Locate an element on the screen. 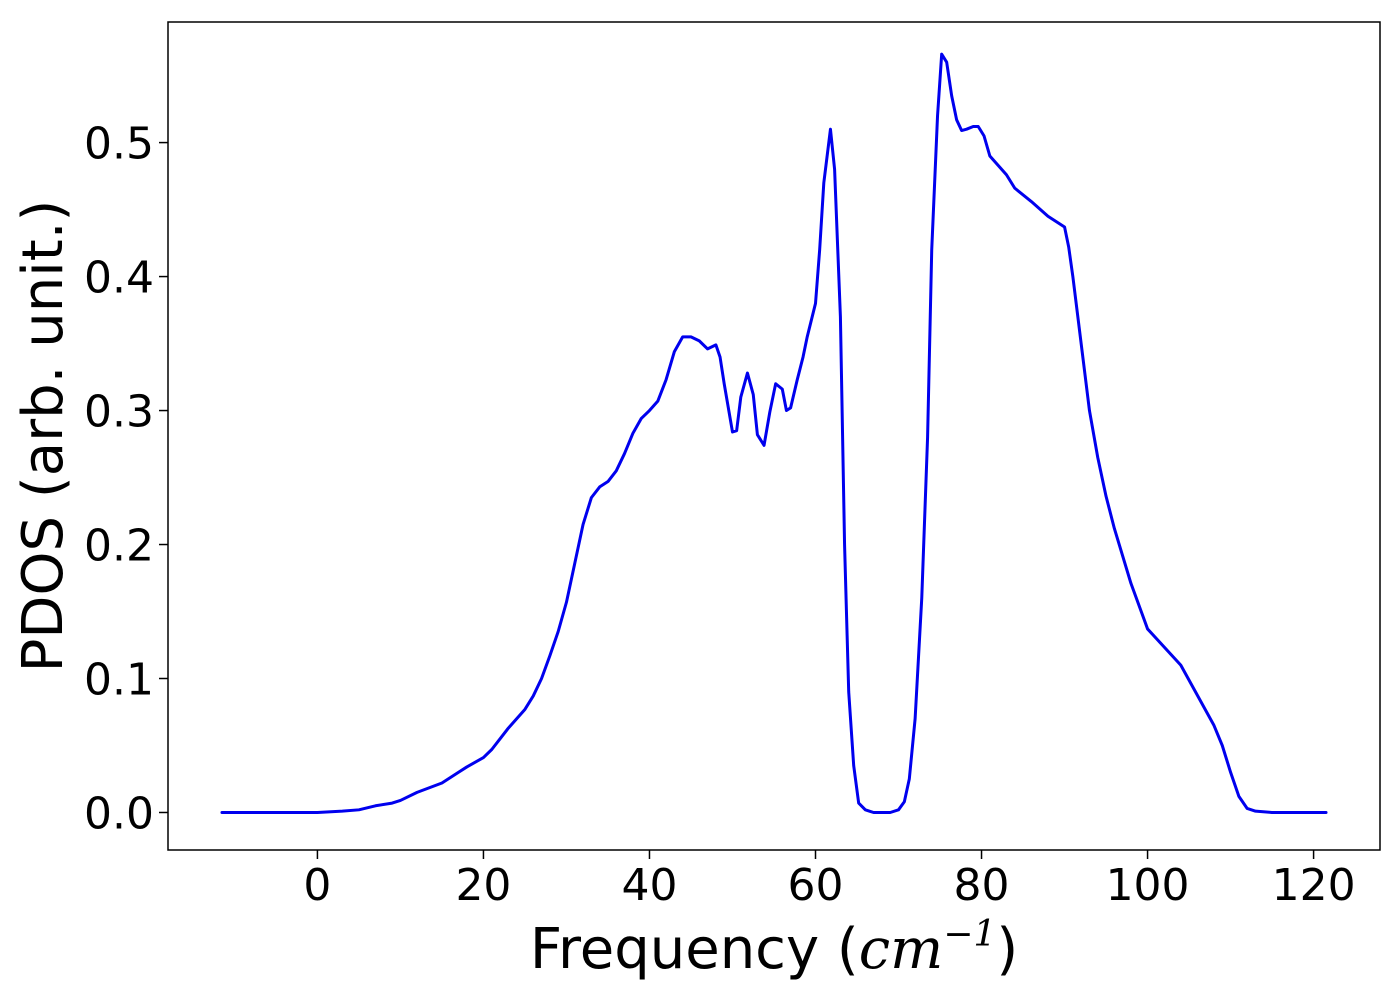  x-tick-label: 0 is located at coordinates (317, 885).